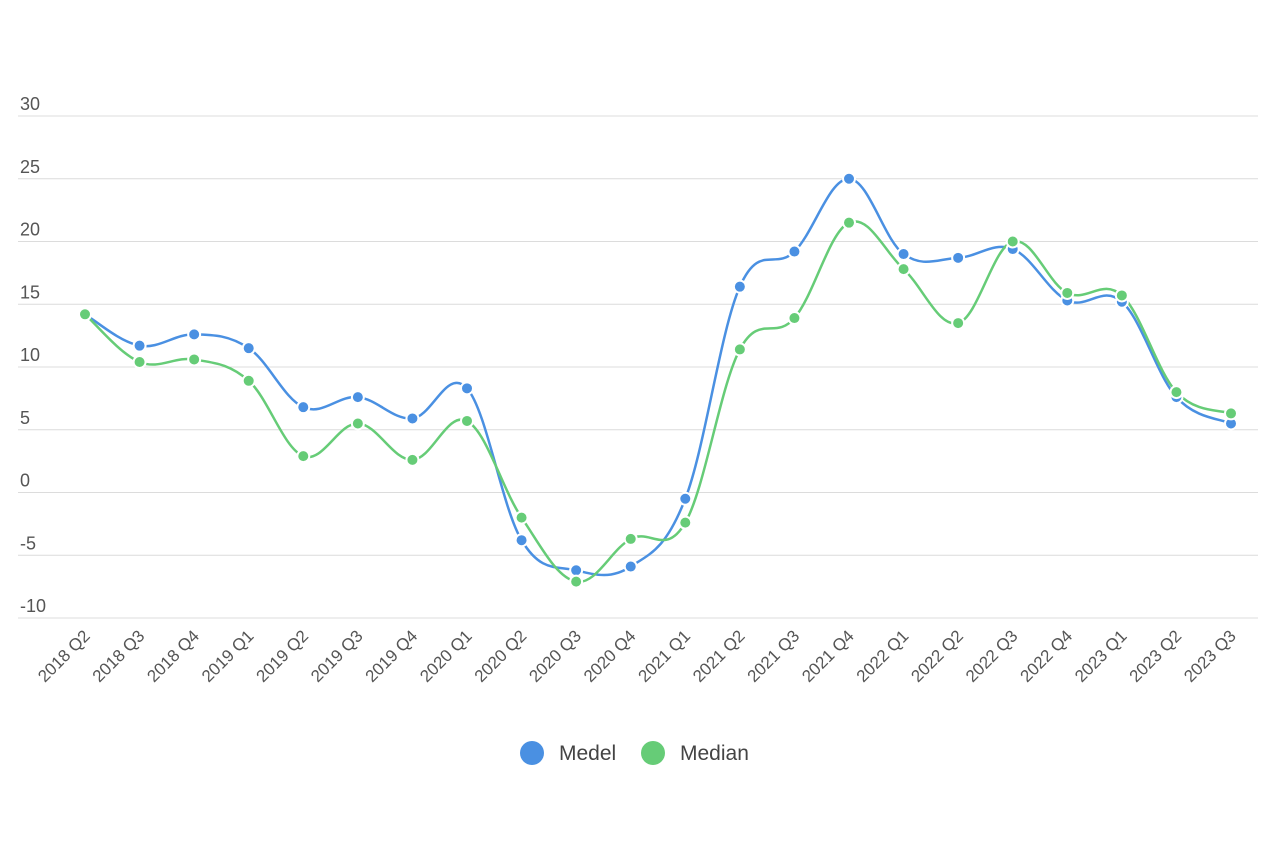  I want to click on legend-label: Median, so click(714, 753).